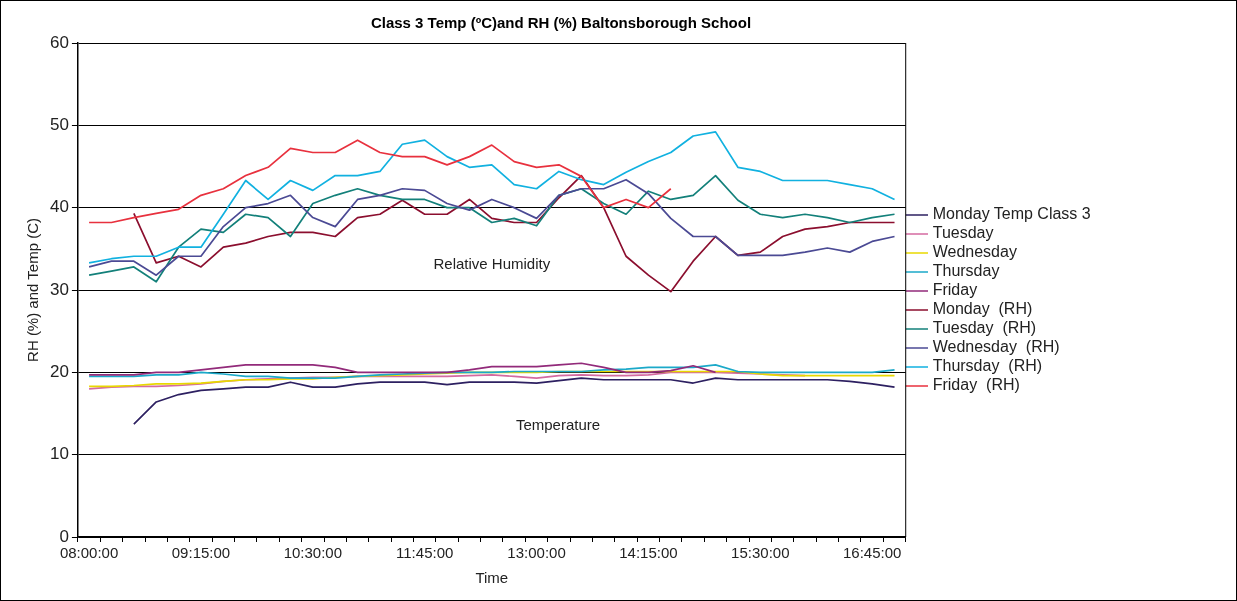 This screenshot has width=1237, height=601. Describe the element at coordinates (89, 553) in the screenshot. I see `x-tick-label: 08:00:00` at that location.